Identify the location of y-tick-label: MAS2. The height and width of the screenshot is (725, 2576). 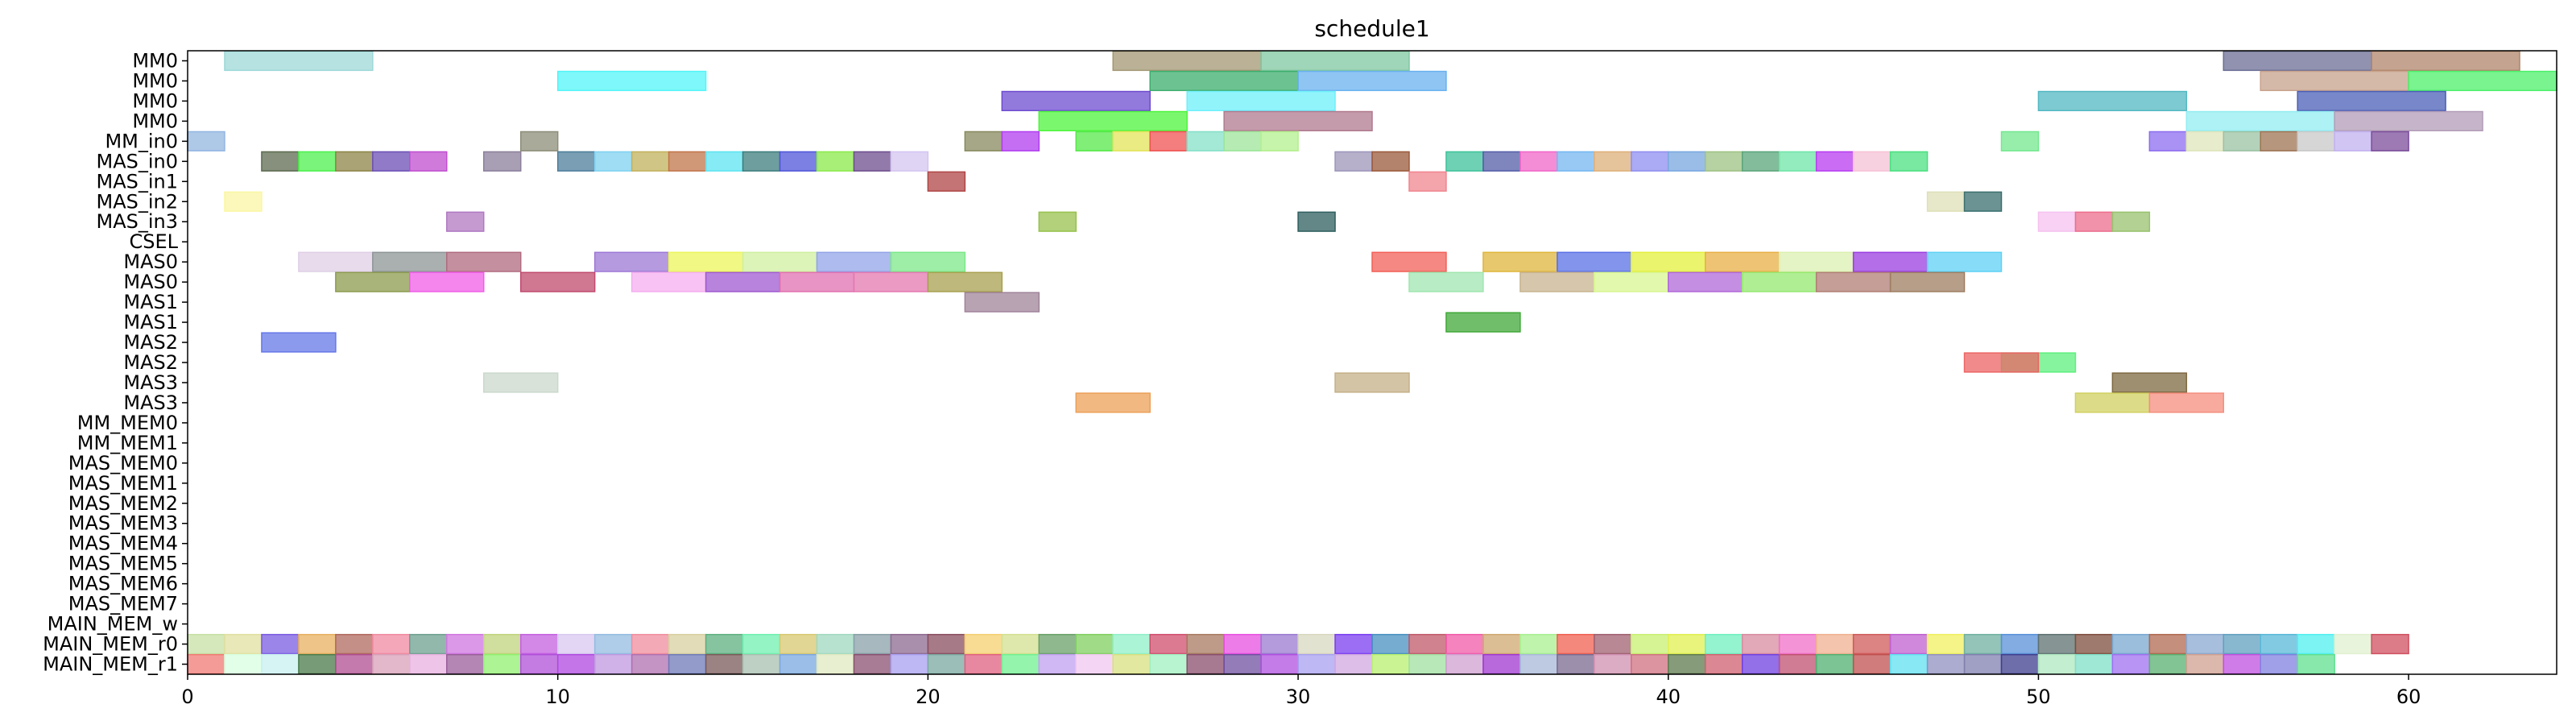
(151, 343).